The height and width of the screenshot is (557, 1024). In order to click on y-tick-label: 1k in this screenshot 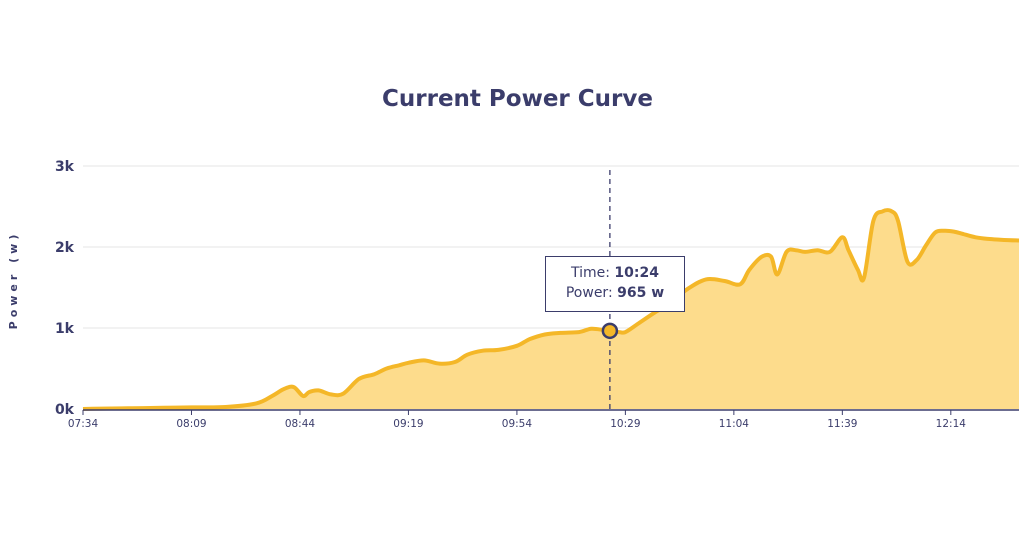, I will do `click(65, 329)`.